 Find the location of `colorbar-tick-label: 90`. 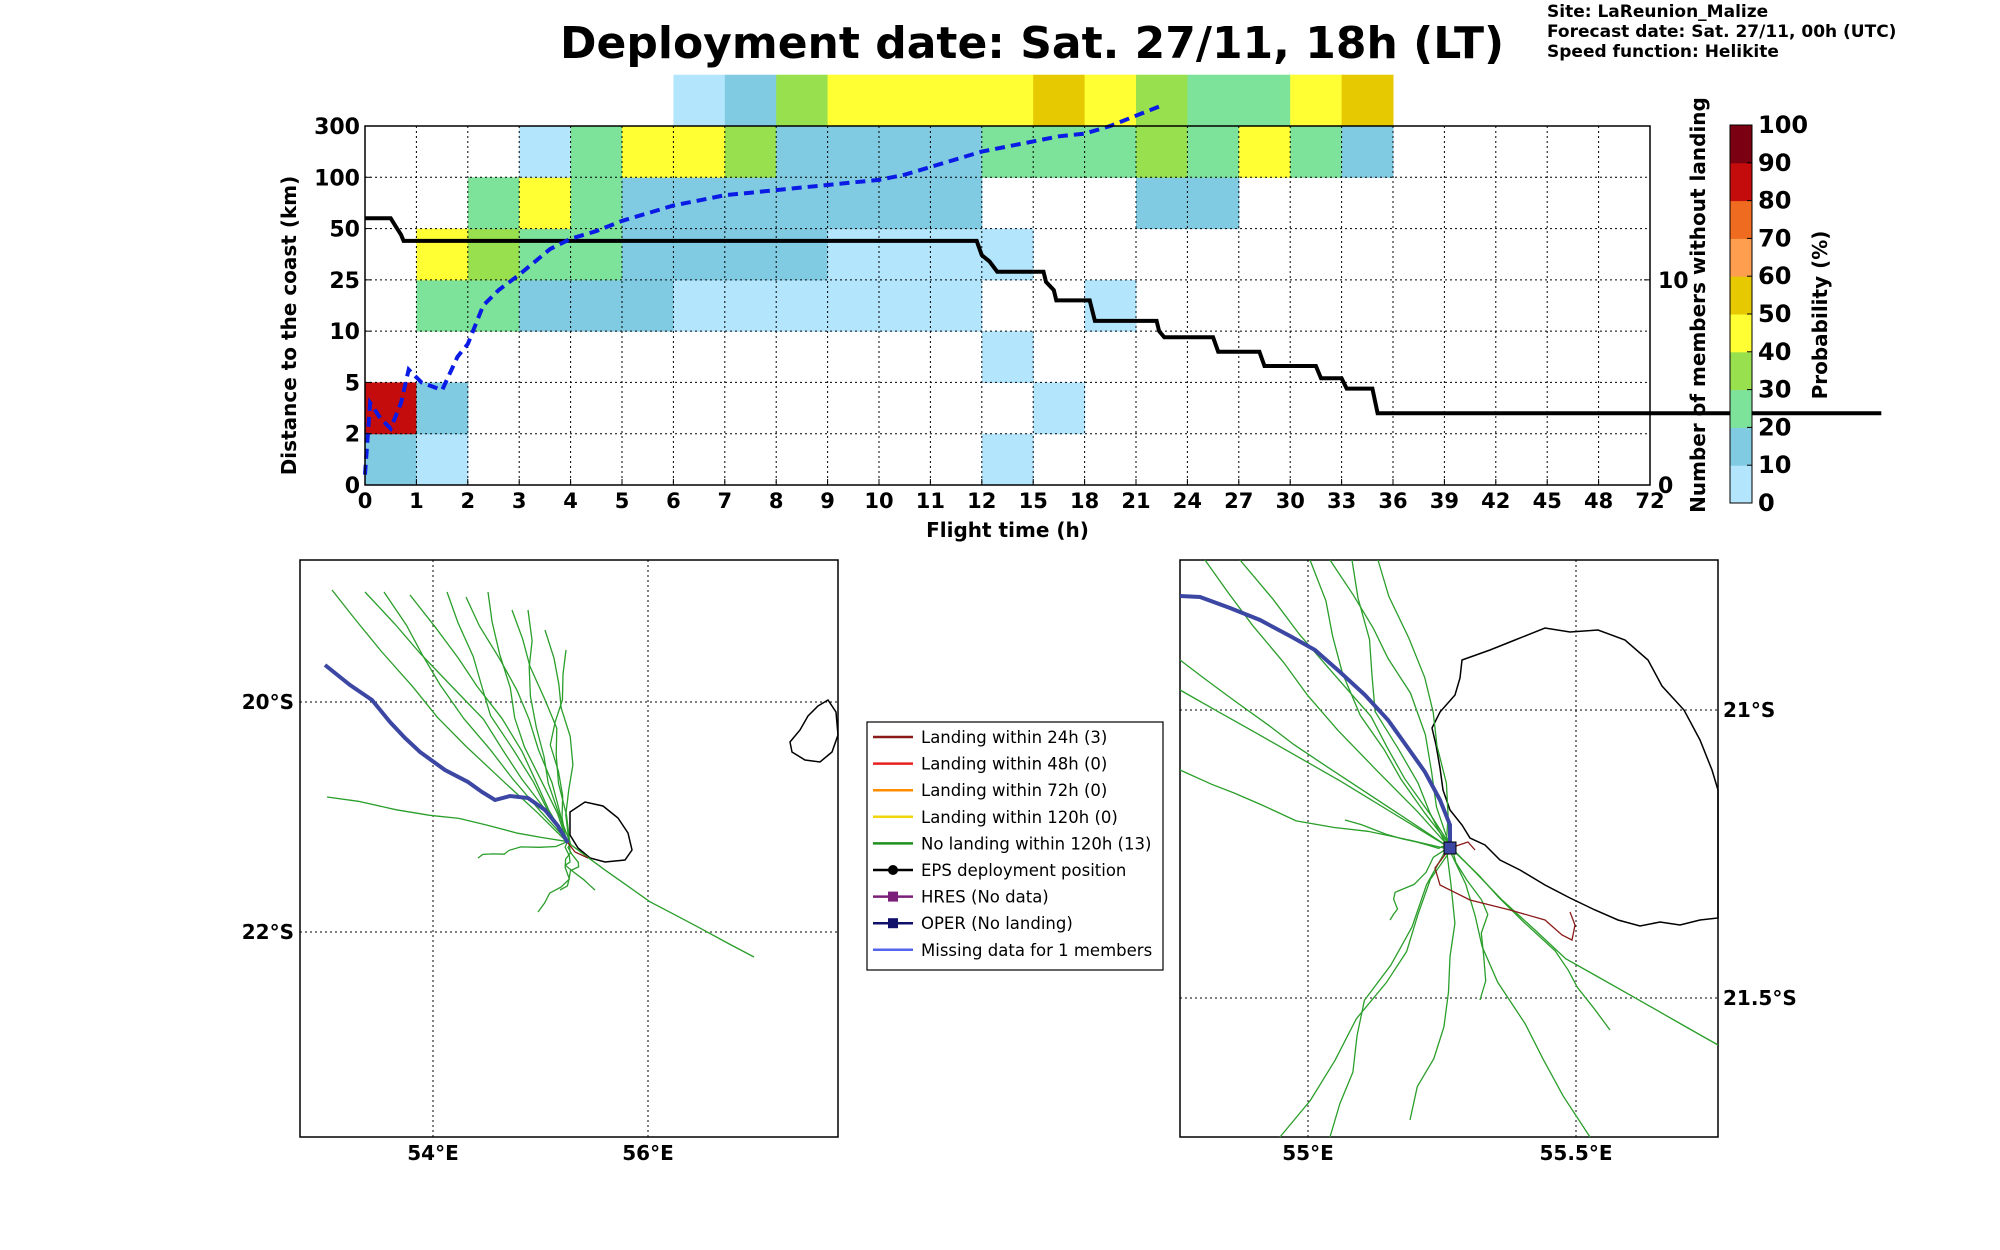

colorbar-tick-label: 90 is located at coordinates (1774, 163).